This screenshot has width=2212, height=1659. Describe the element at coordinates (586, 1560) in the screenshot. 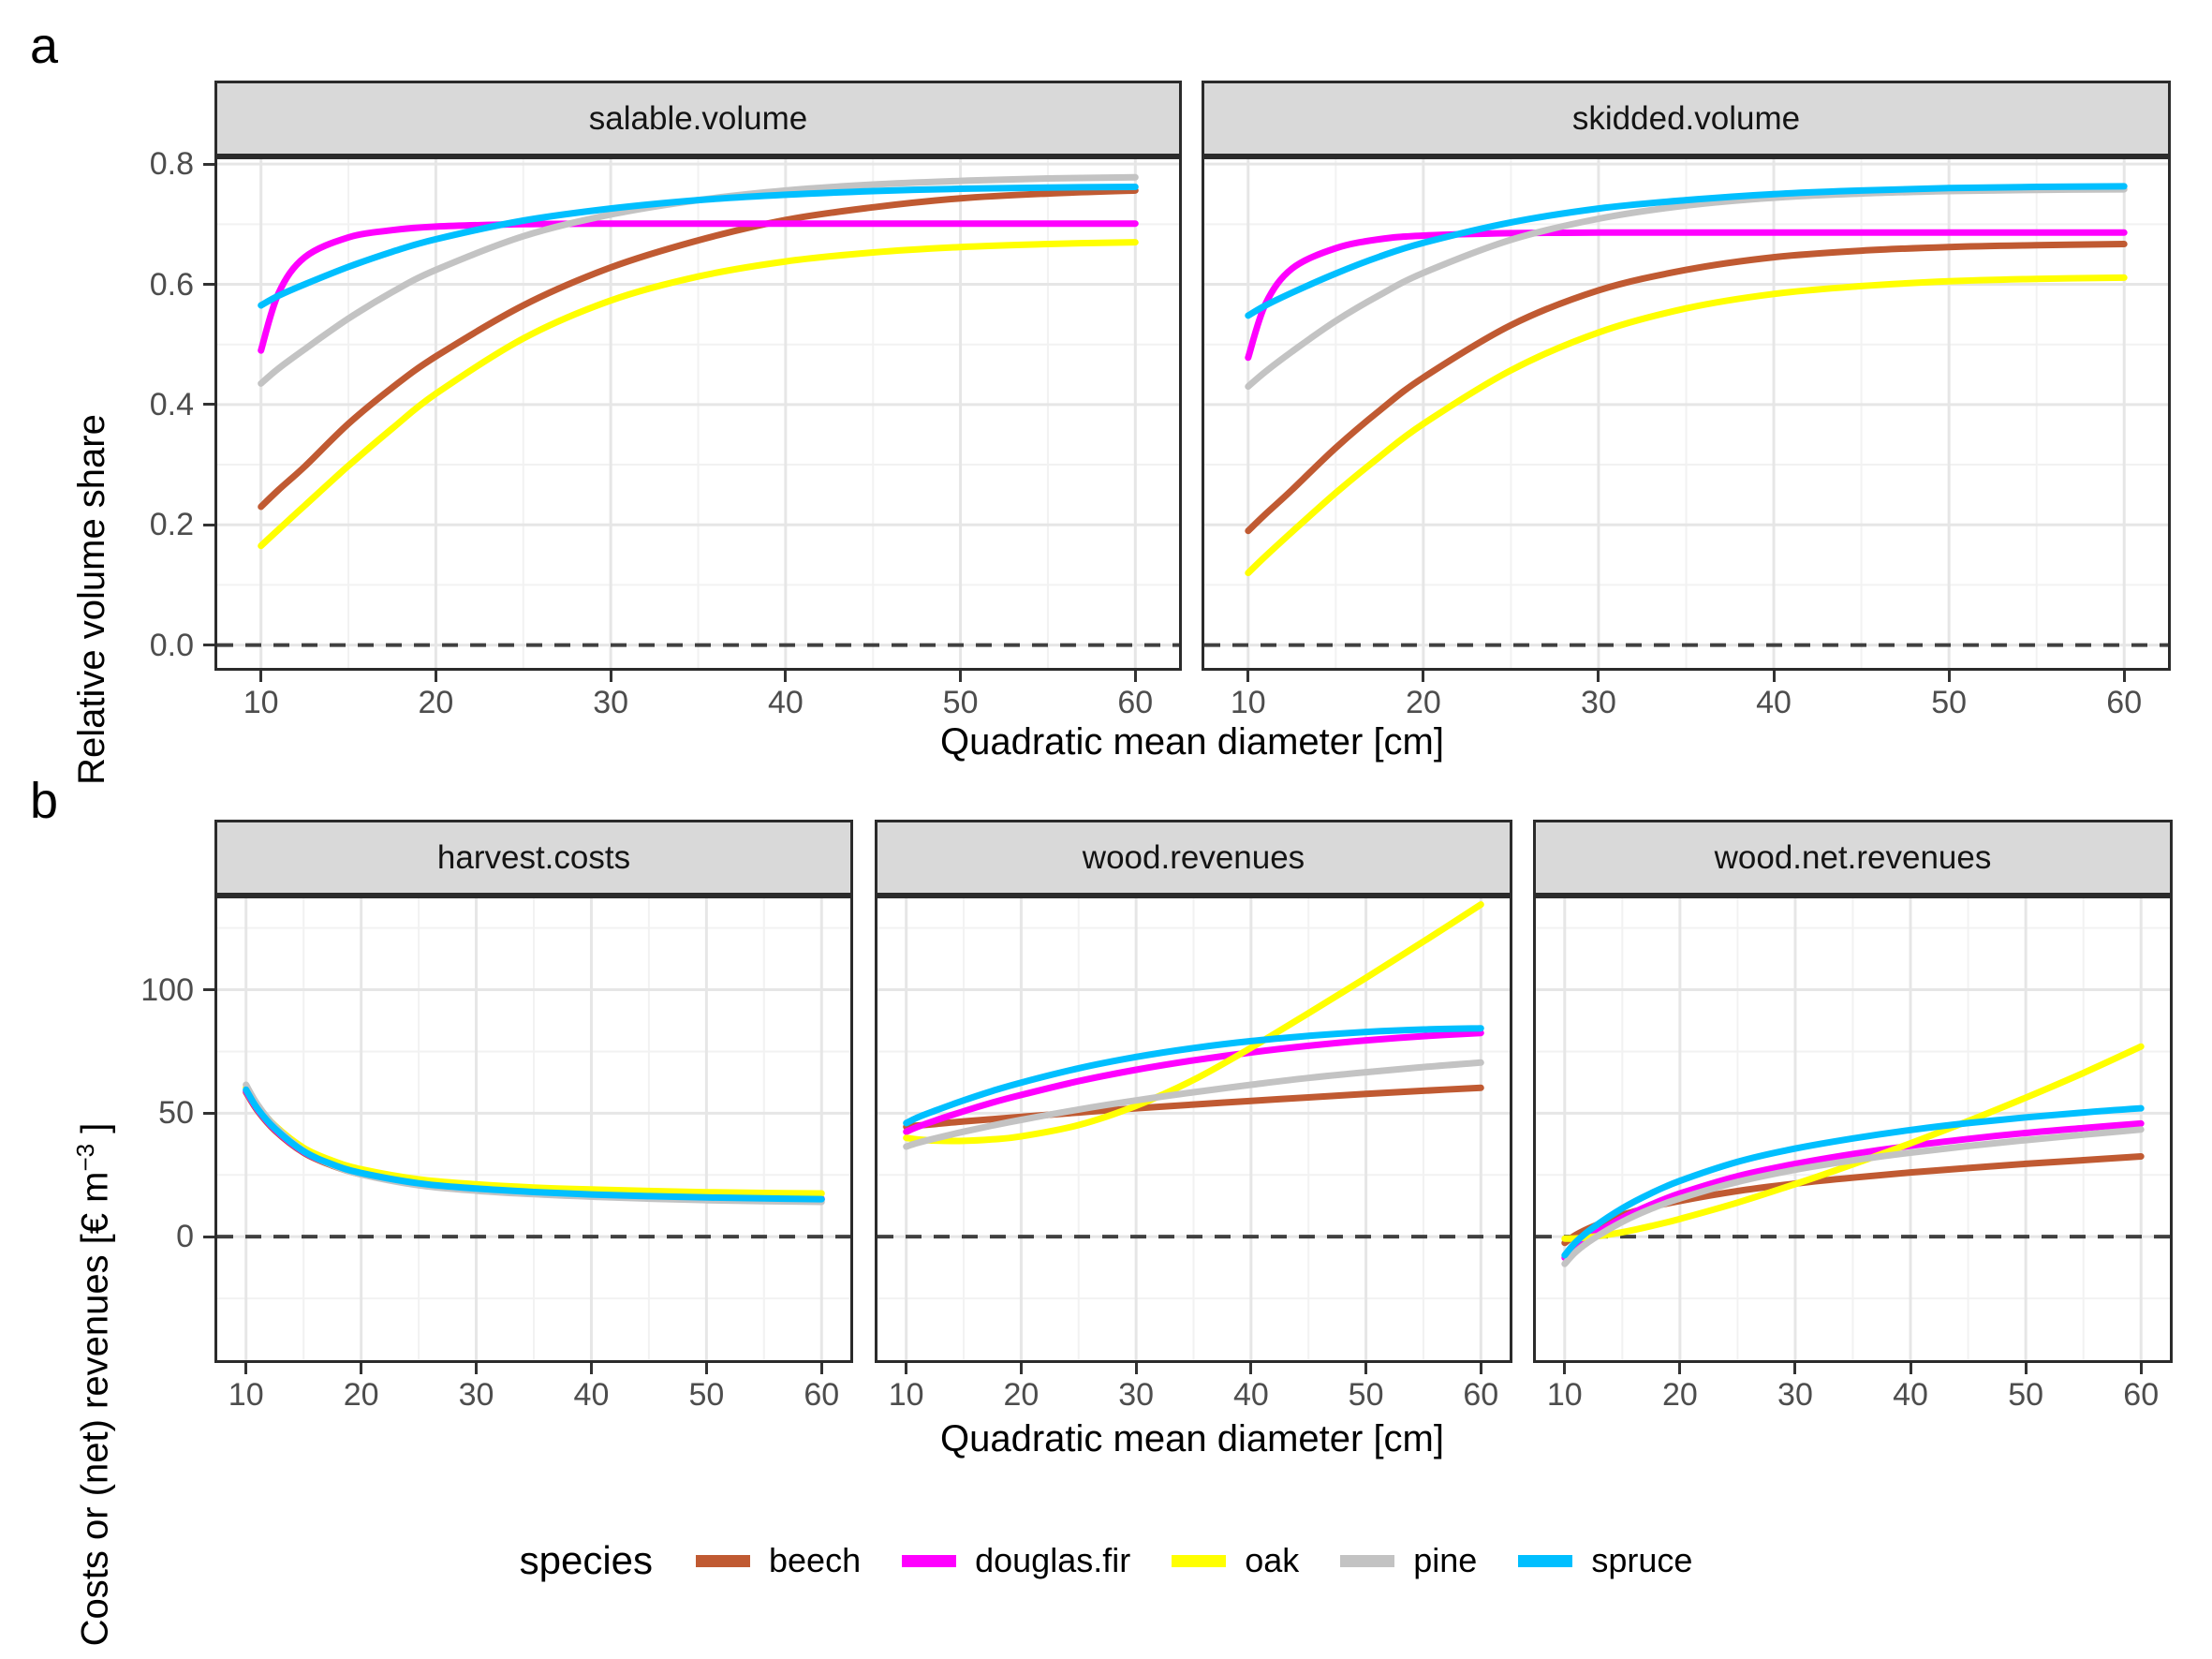

I see `legend-title: species` at that location.